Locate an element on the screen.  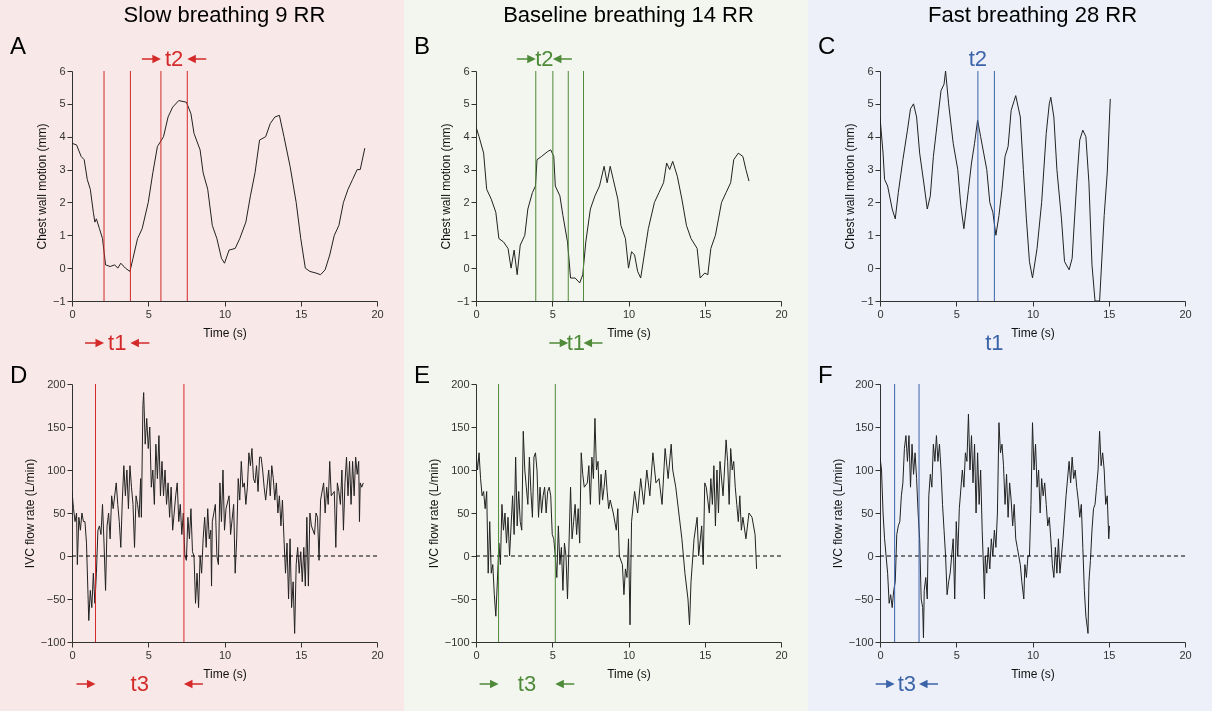
text: B is located at coordinates (422, 45).